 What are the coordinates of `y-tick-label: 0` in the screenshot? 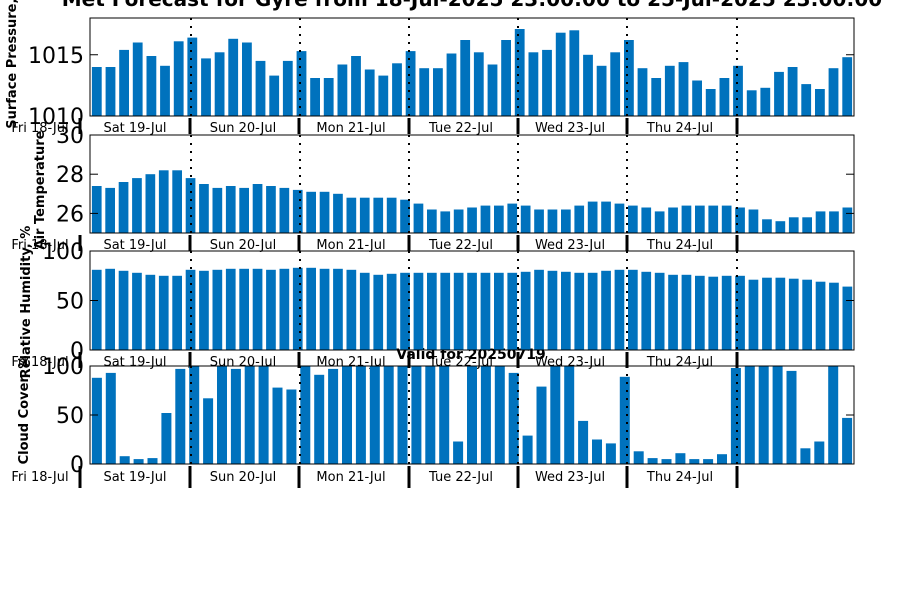 It's located at (77, 465).